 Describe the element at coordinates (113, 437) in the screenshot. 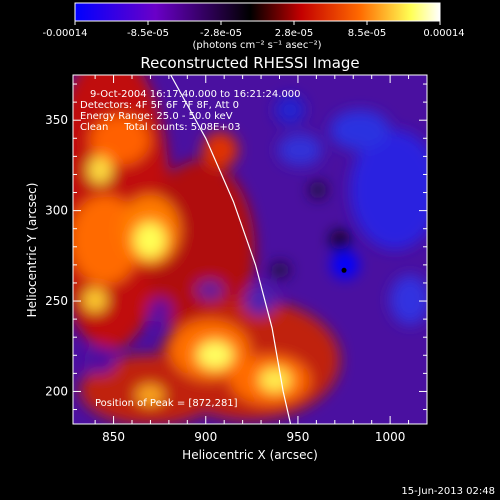

I see `x-tick-label: 850` at that location.